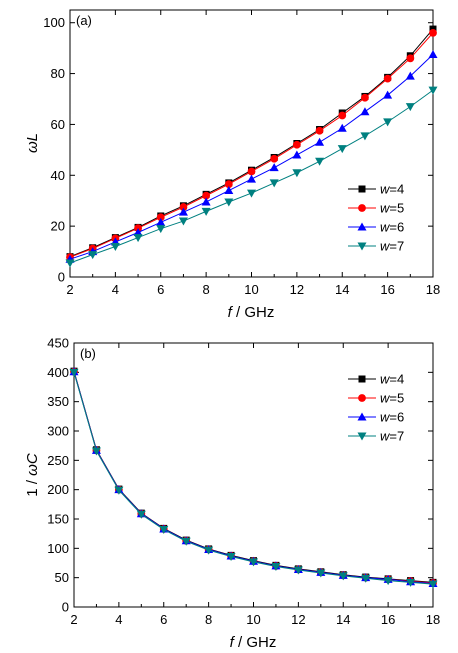 The width and height of the screenshot is (458, 653). What do you see at coordinates (58, 519) in the screenshot?
I see `y-tick-label: 150` at bounding box center [58, 519].